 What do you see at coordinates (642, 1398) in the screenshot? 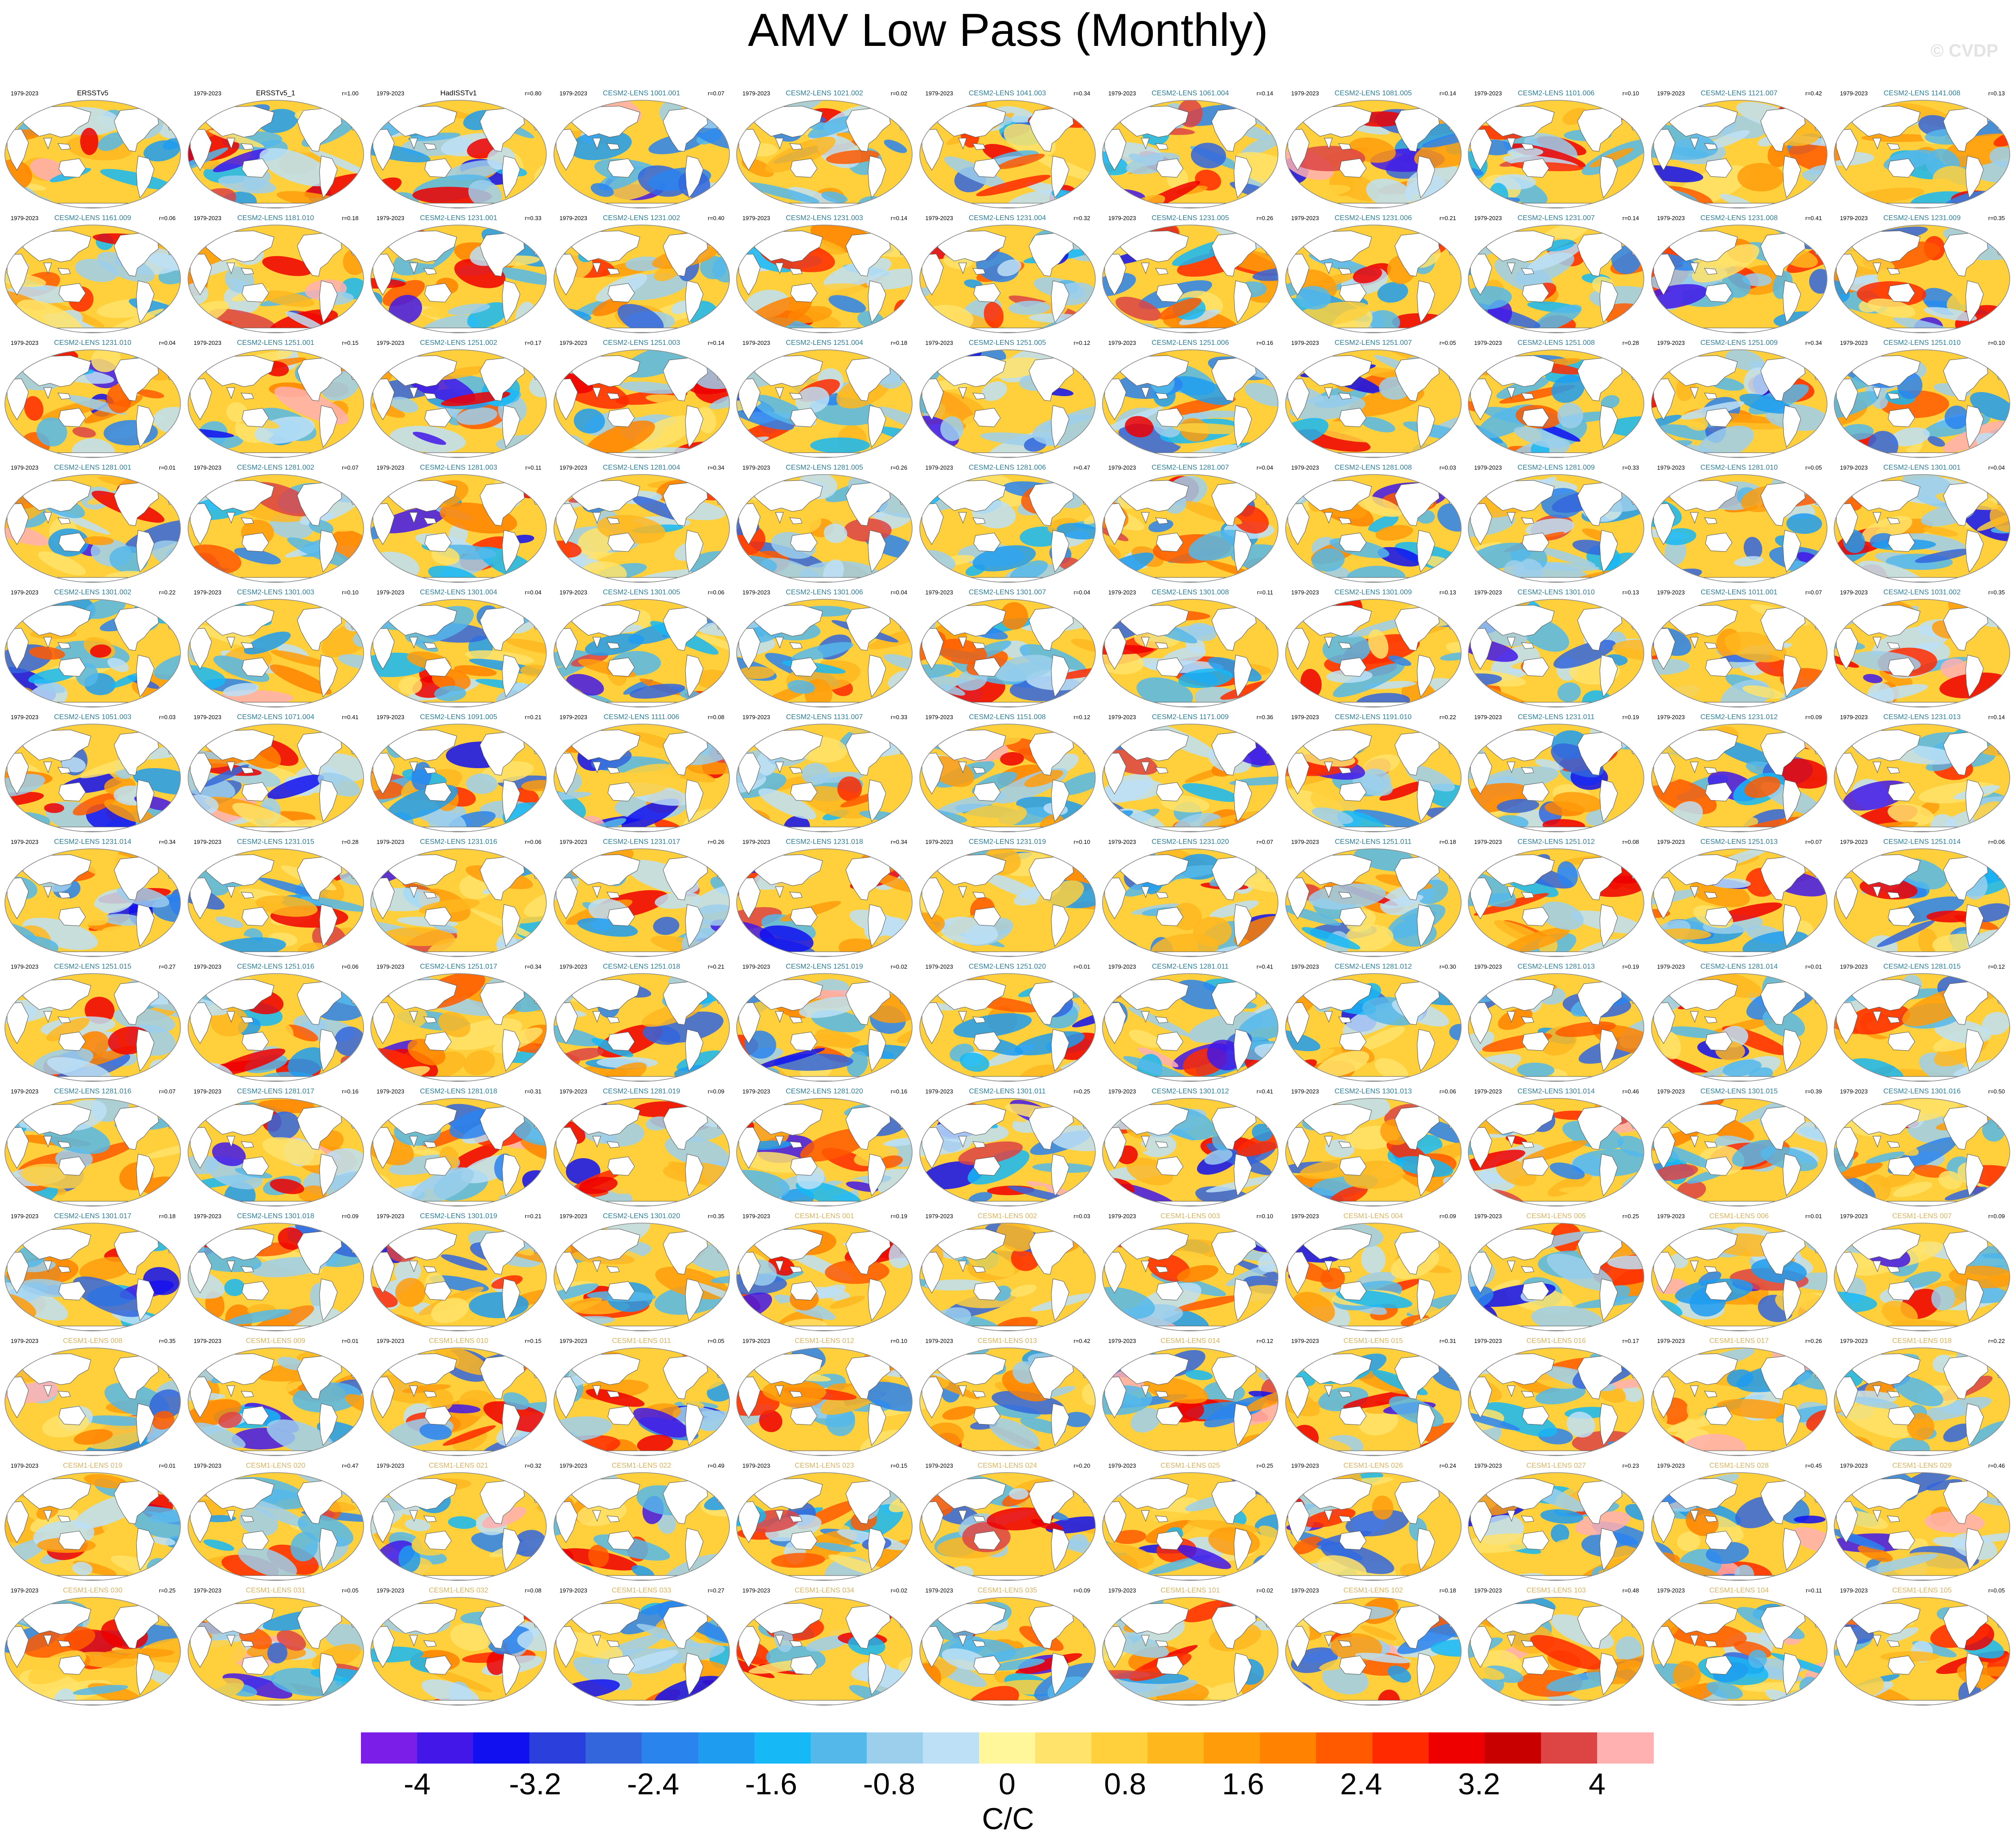
I see `map-panel: 1979-2023 CESM1-LENS 011 r=0.05` at bounding box center [642, 1398].